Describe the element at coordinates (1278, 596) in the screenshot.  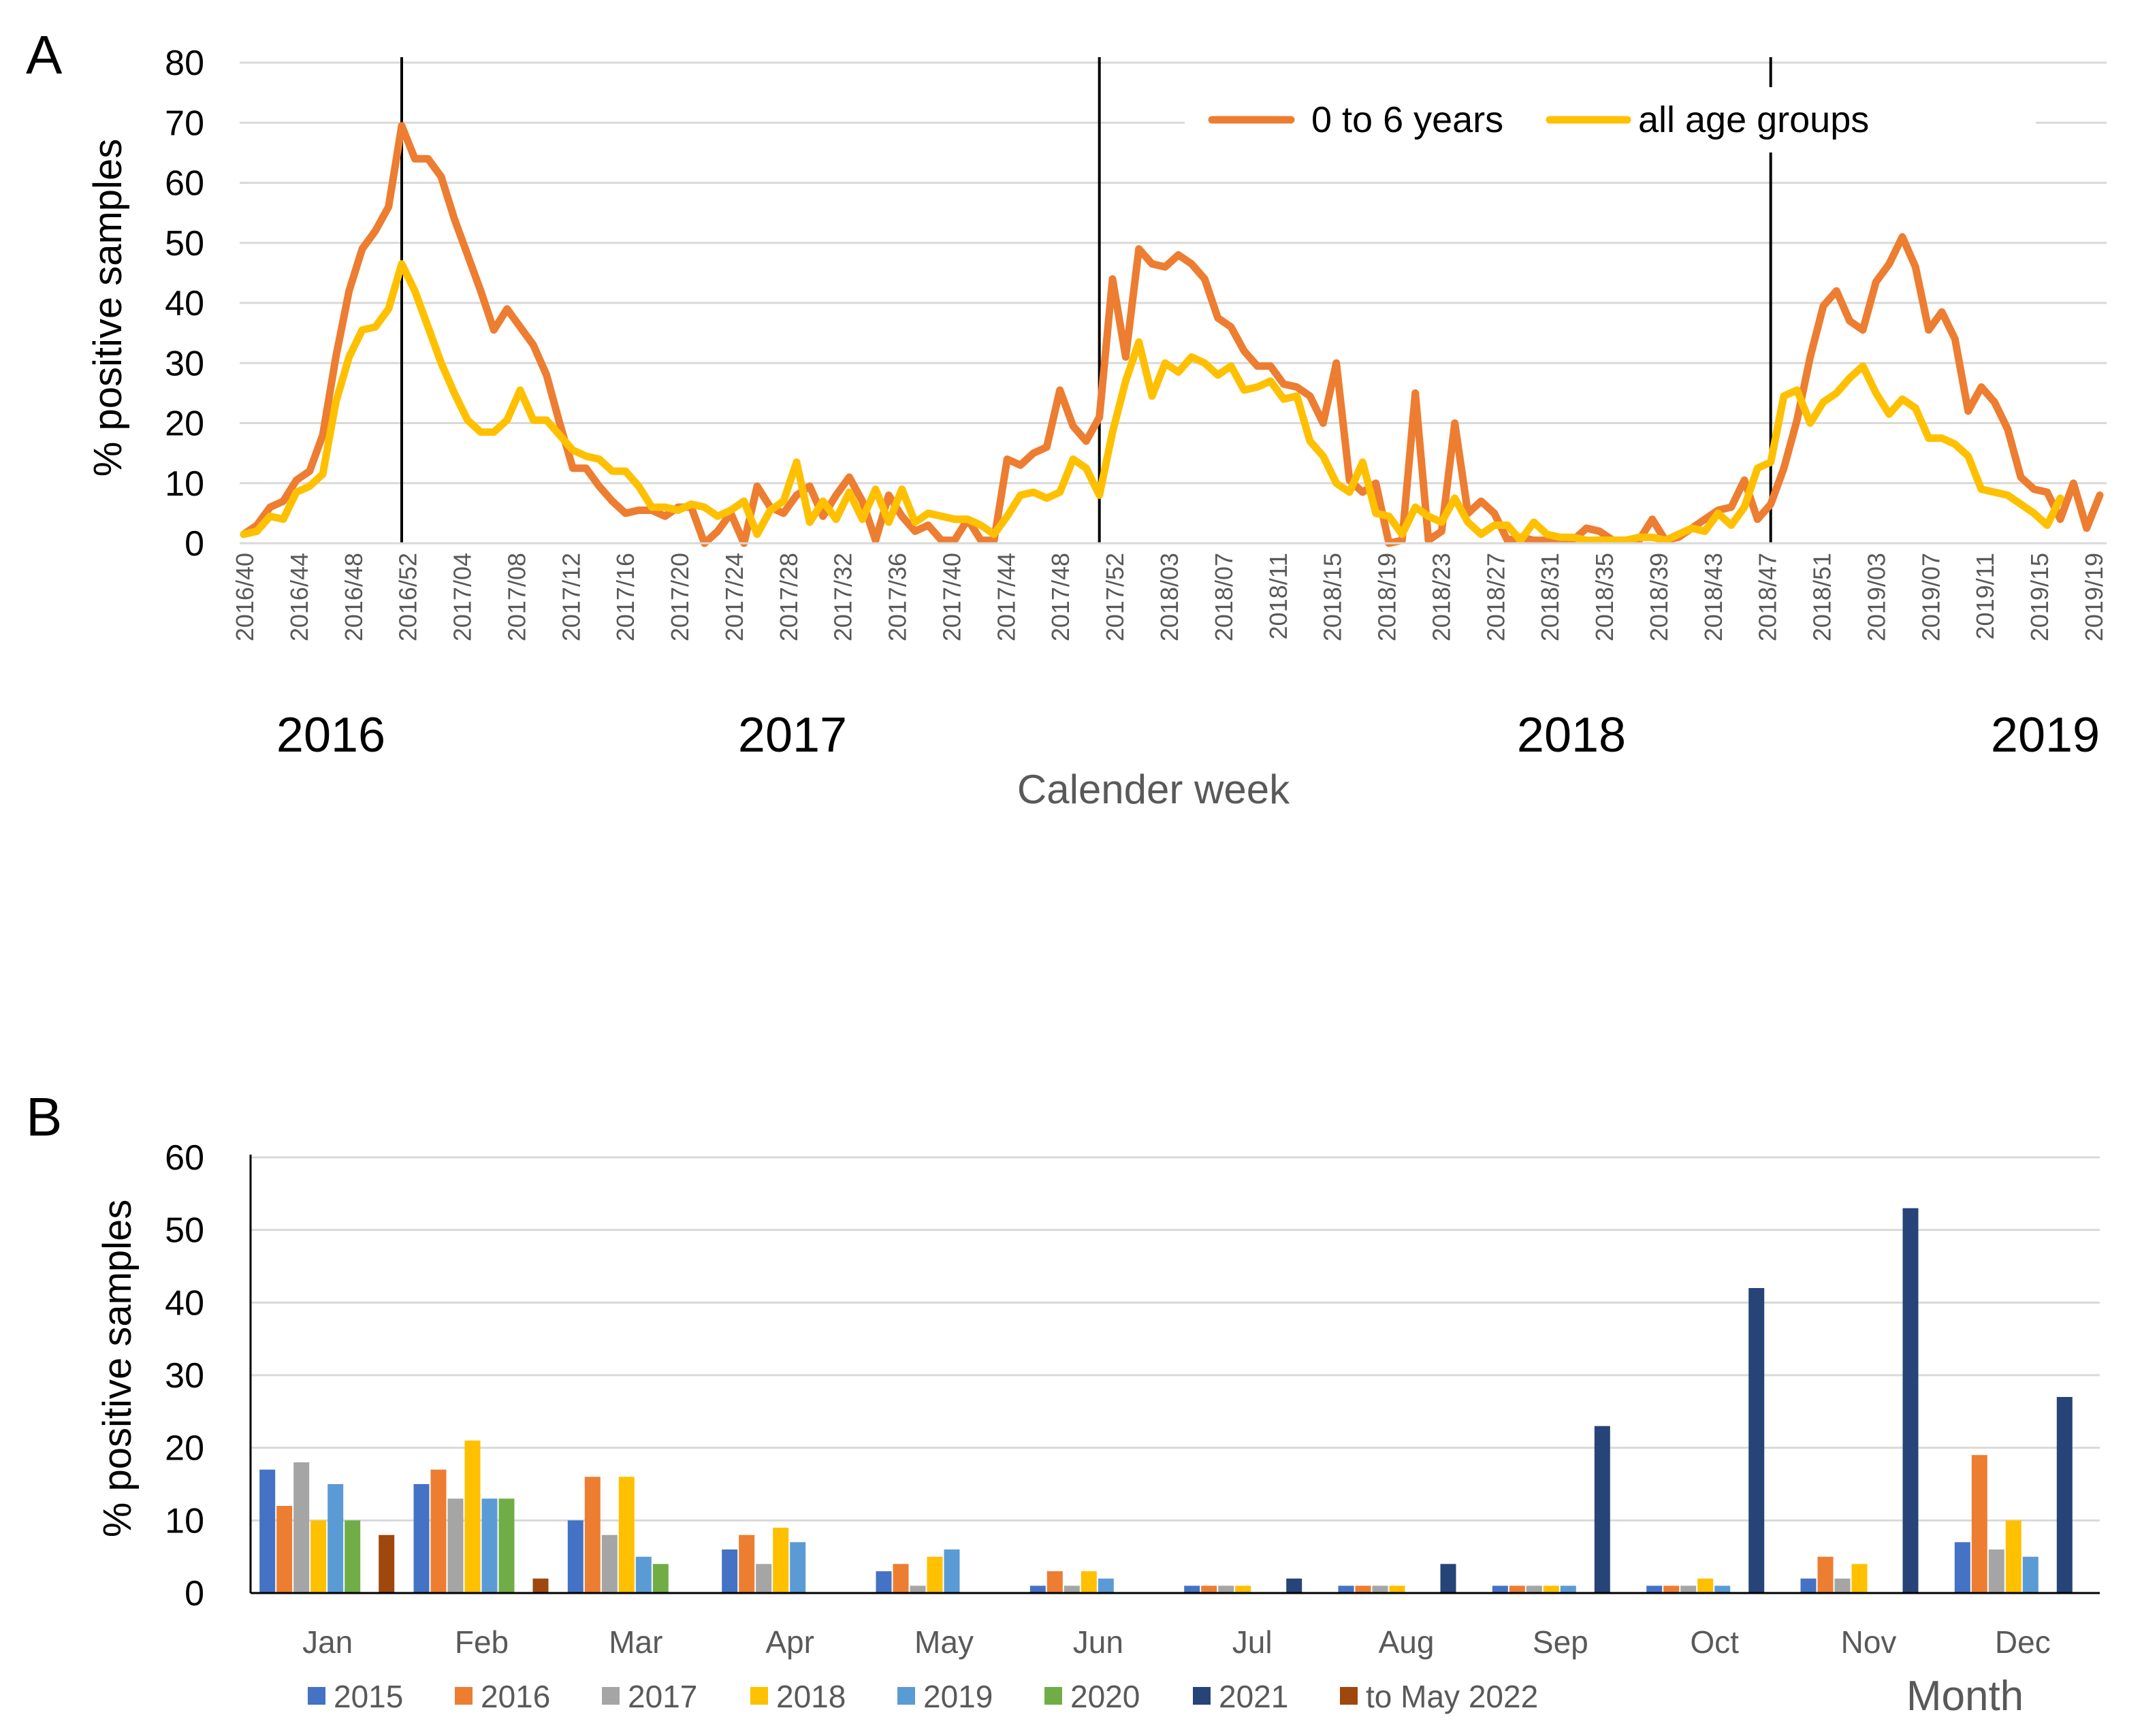
I see `a-x-tick-label: 2018/11` at that location.